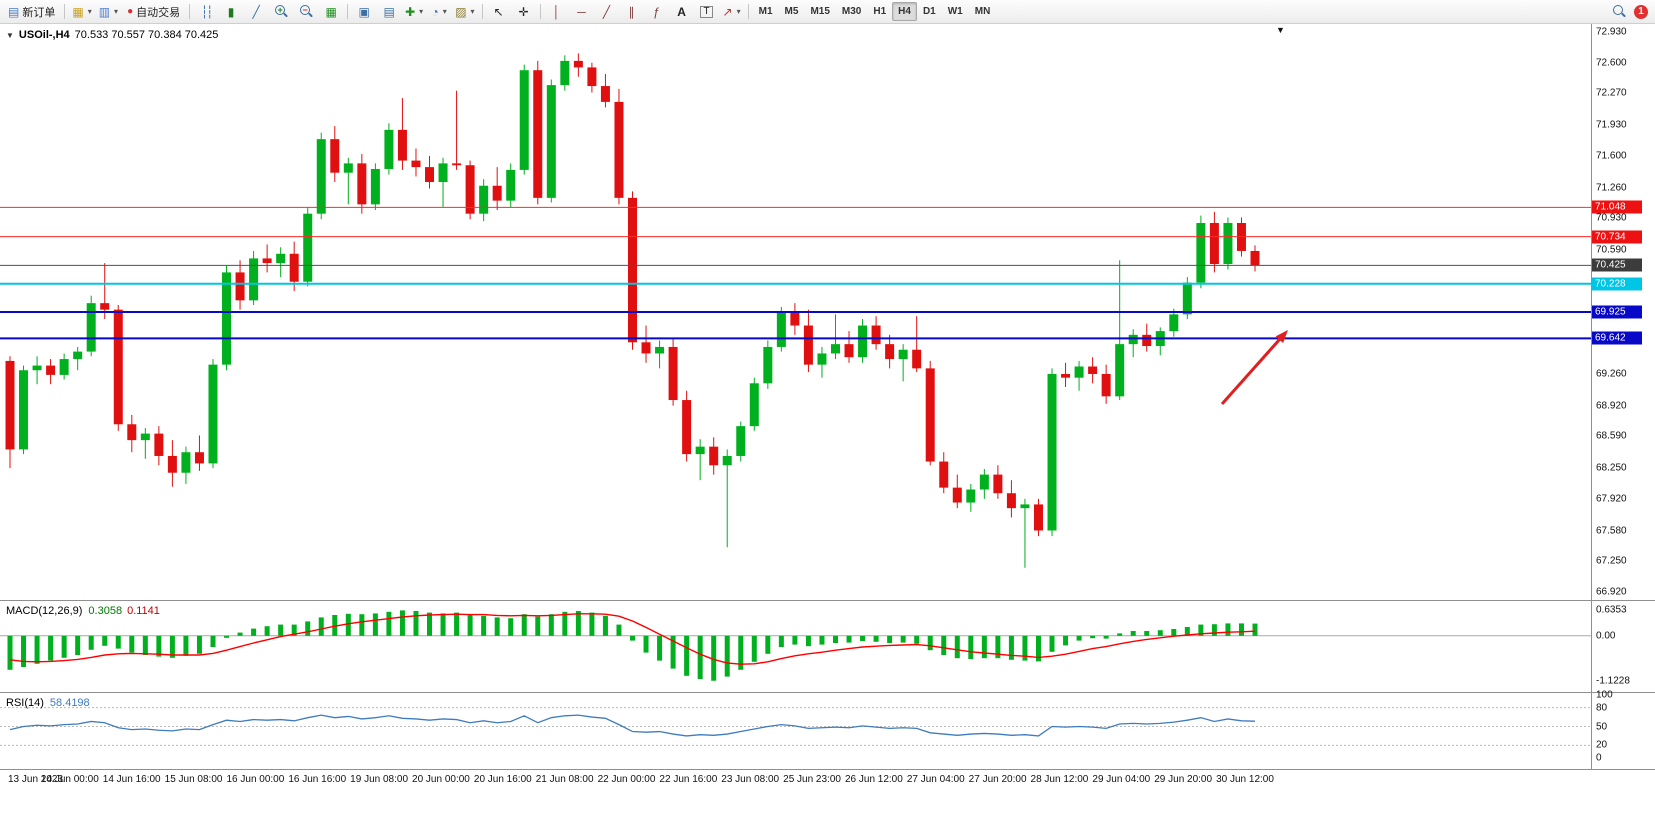  What do you see at coordinates (982, 11) in the screenshot?
I see `timeframe-button-mn: MN` at bounding box center [982, 11].